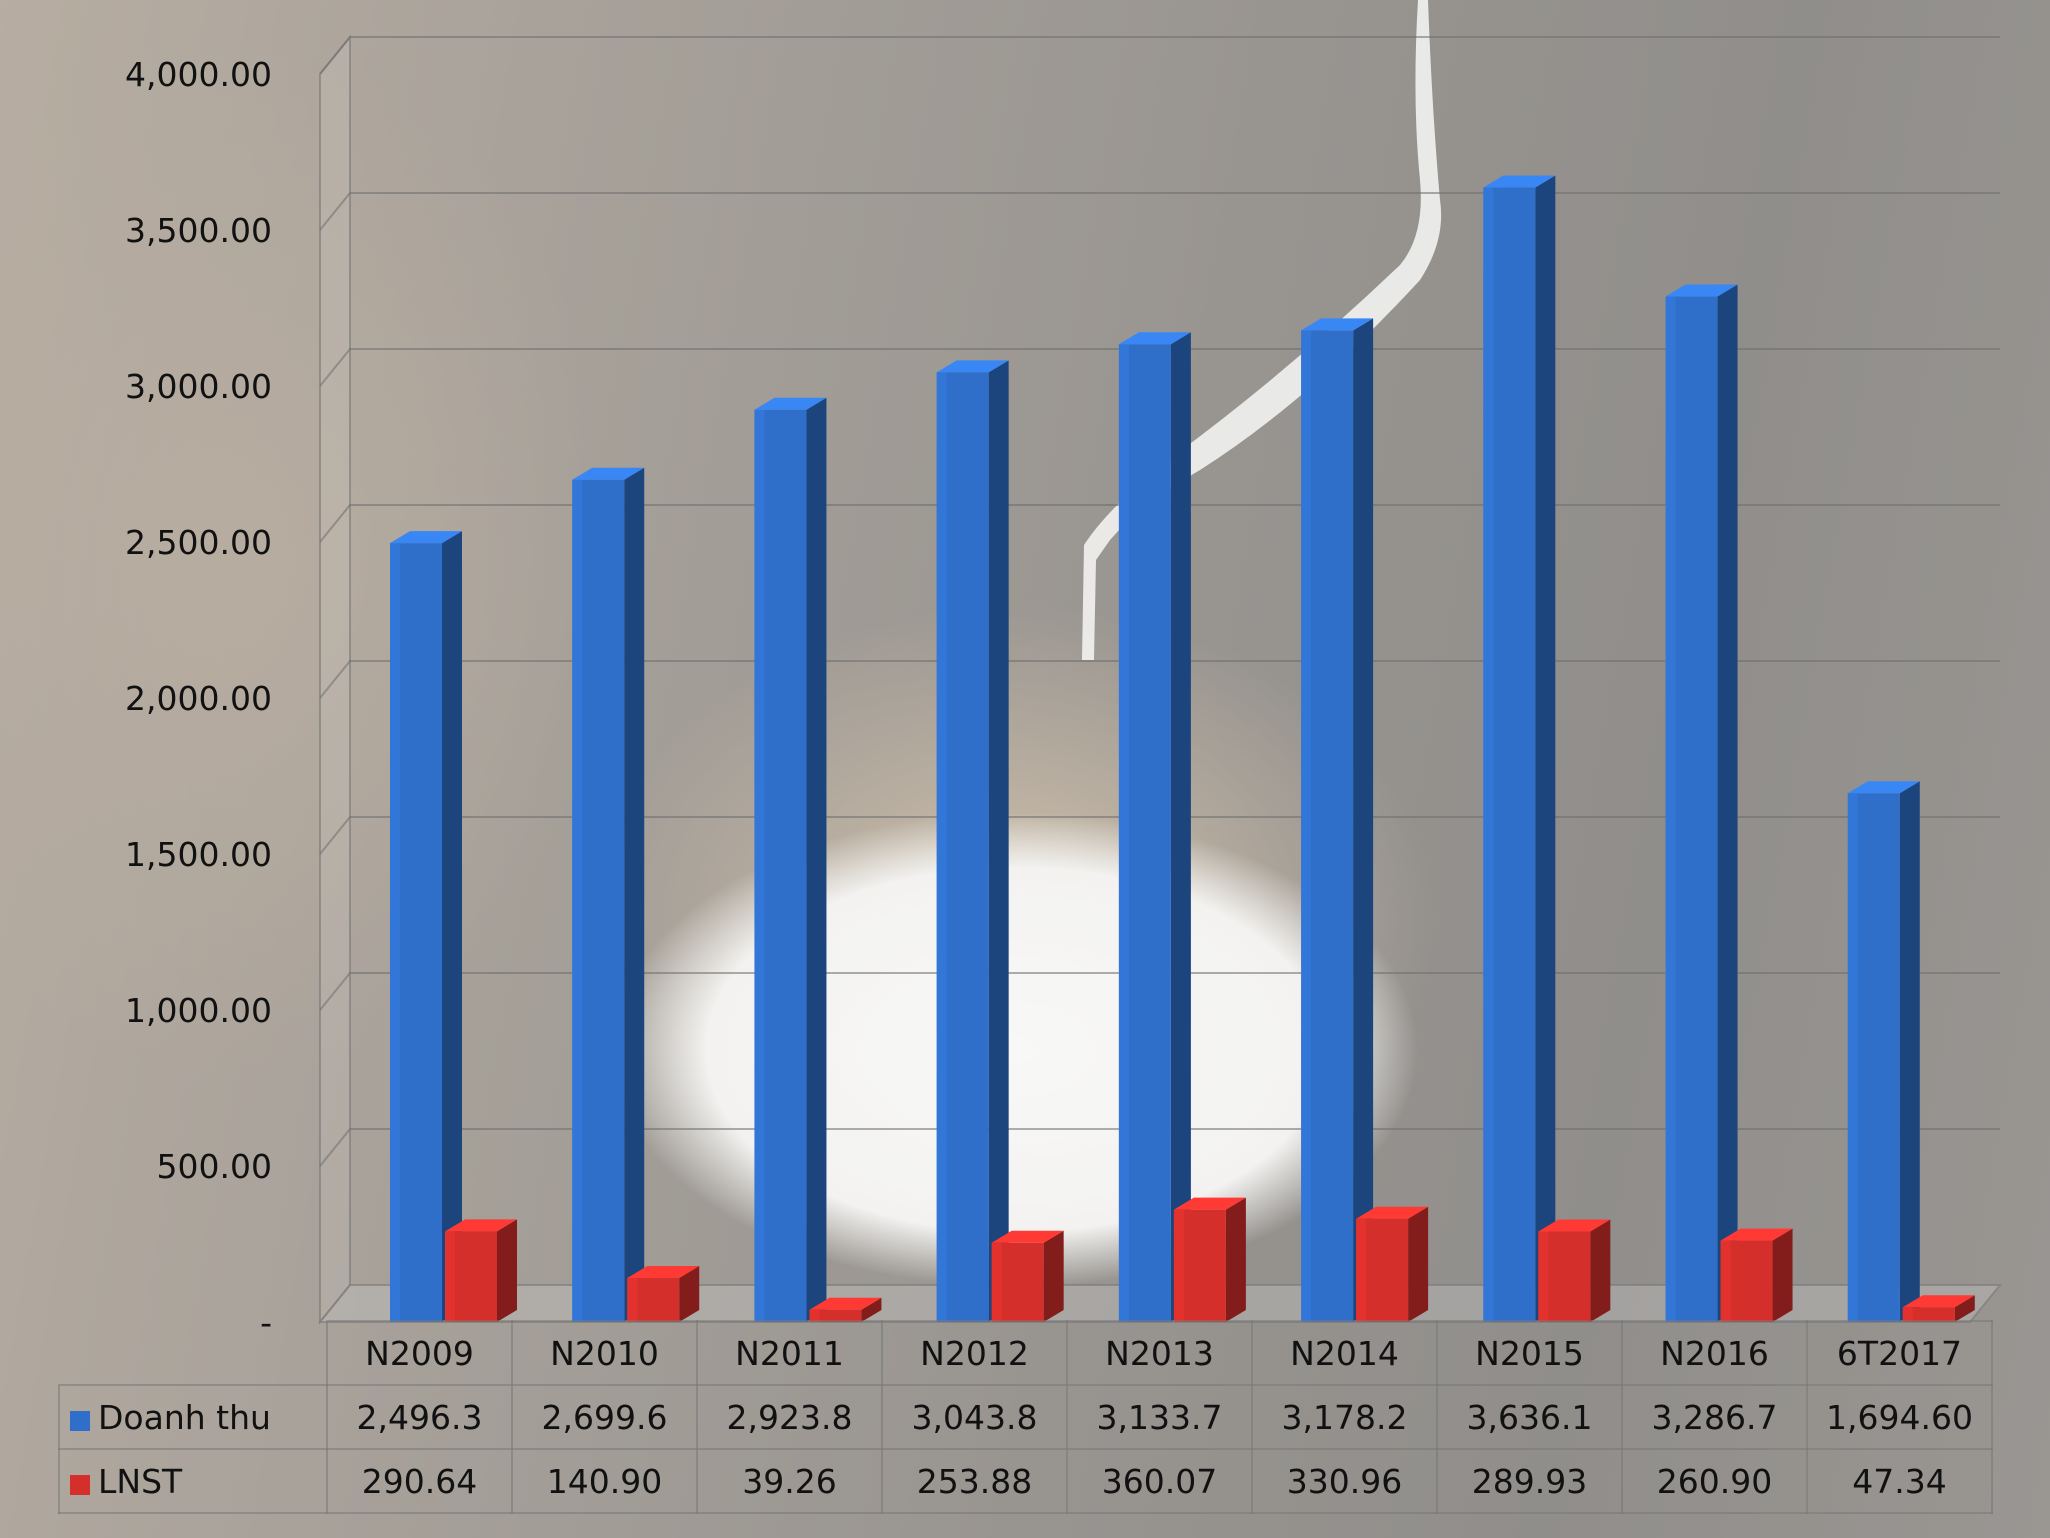  Describe the element at coordinates (193, 1353) in the screenshot. I see `table-corner` at that location.